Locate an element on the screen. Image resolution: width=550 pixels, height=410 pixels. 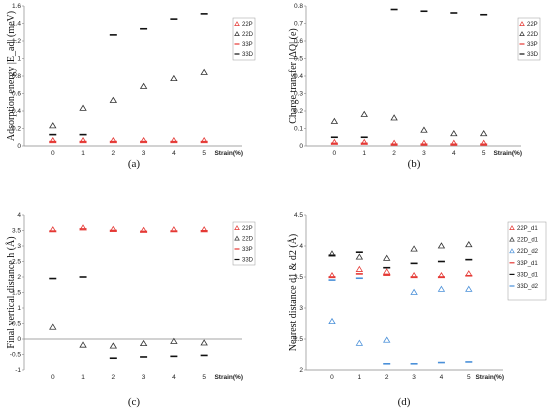
series-33D_d2 is located at coordinates (400, 321).